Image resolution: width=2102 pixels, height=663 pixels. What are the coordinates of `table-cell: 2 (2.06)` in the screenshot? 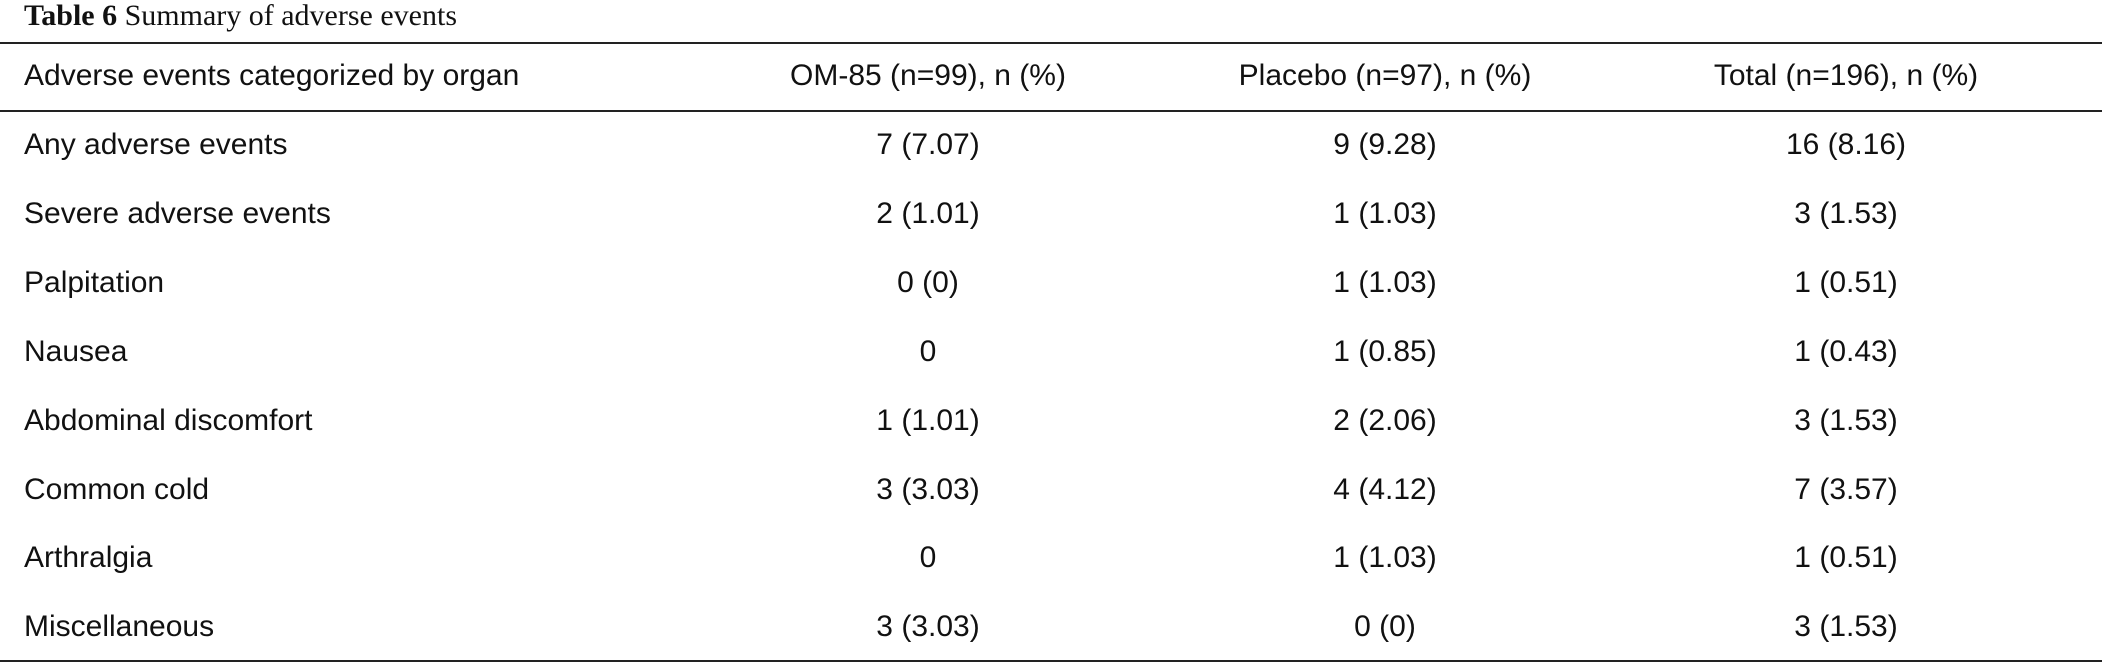 It's located at (1385, 420).